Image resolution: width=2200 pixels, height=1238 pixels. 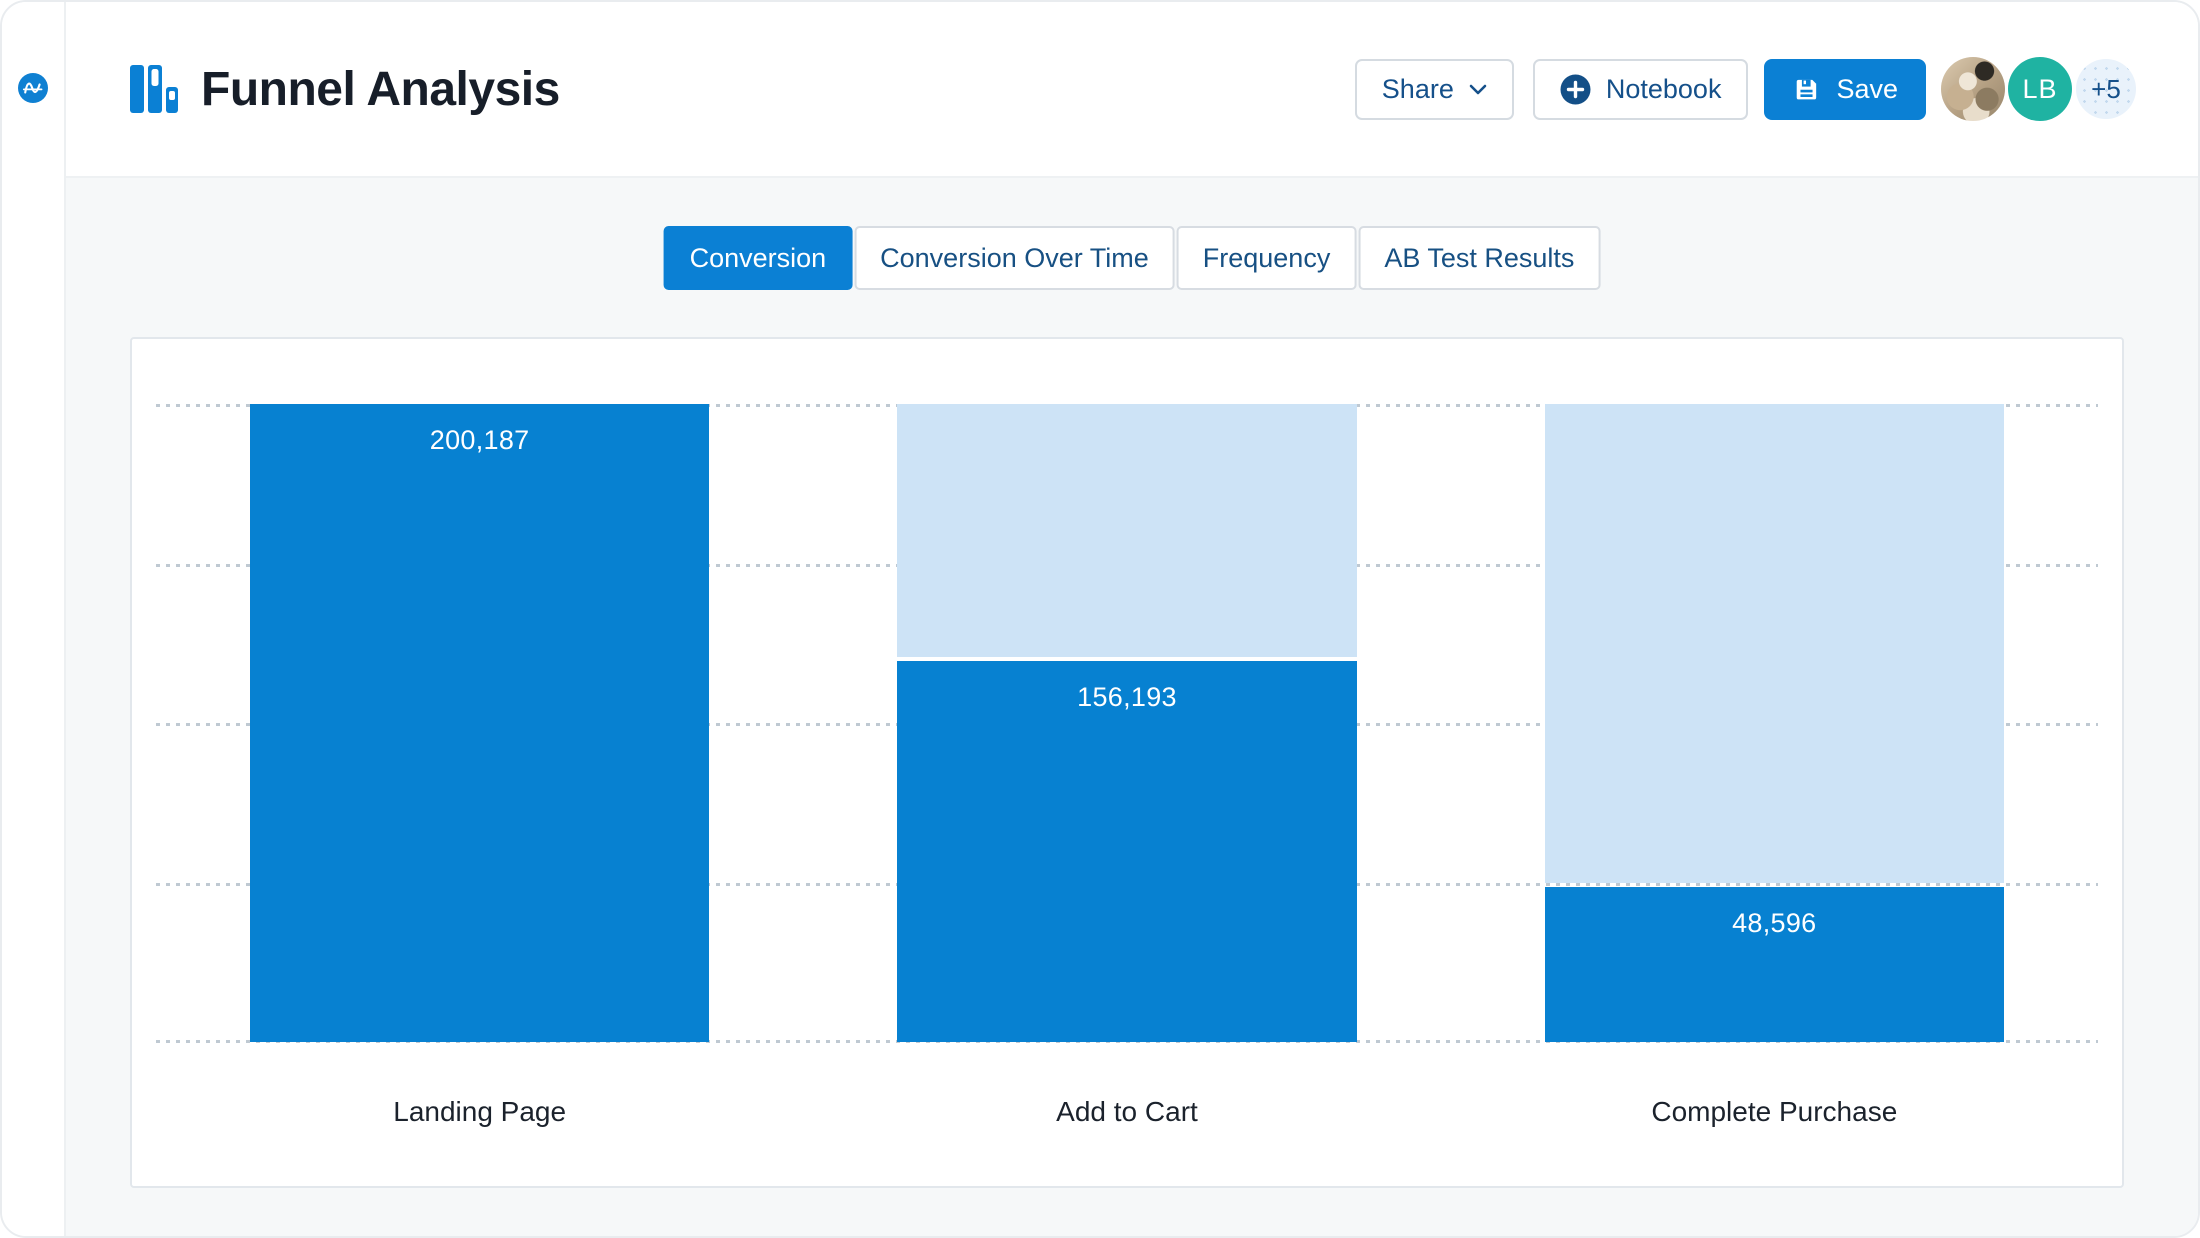 What do you see at coordinates (1806, 89) in the screenshot?
I see `save-icon` at bounding box center [1806, 89].